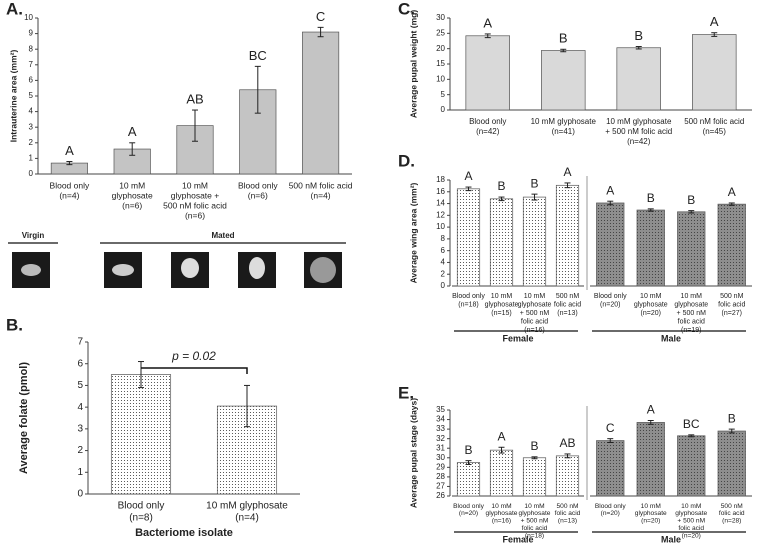 This screenshot has width=760, height=544. What do you see at coordinates (14, 324) in the screenshot?
I see `panel-label: B.` at bounding box center [14, 324].